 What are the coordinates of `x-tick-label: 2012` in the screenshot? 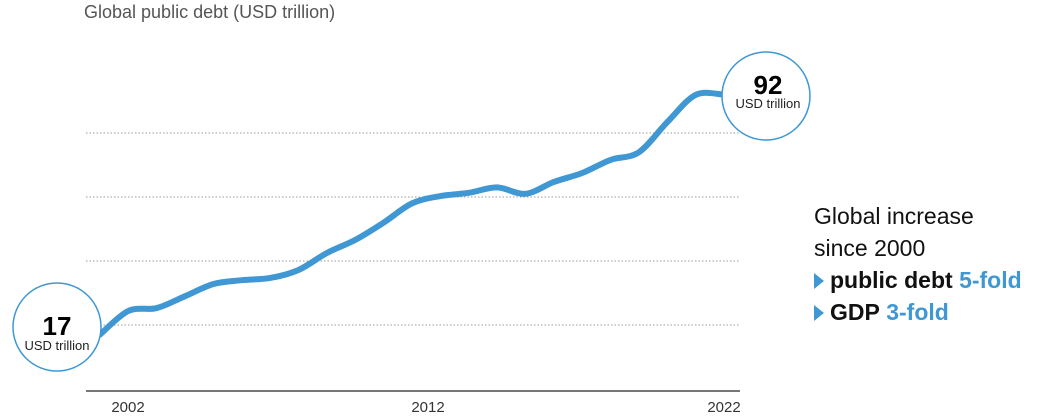 It's located at (427, 407).